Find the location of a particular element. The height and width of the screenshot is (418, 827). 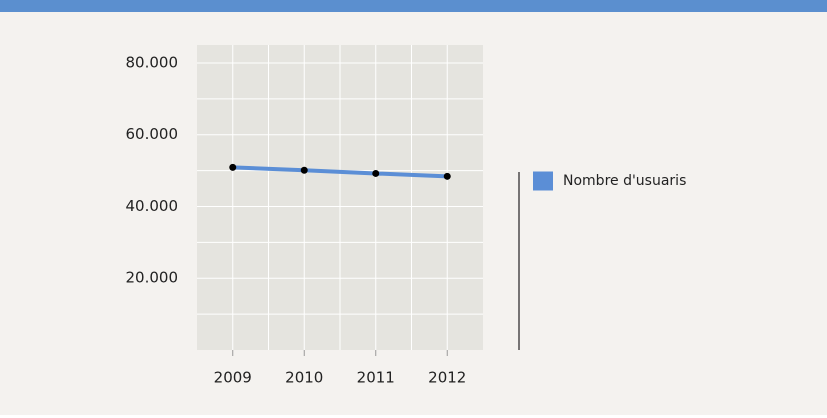

y-tick-label: 60.000 is located at coordinates (152, 134).